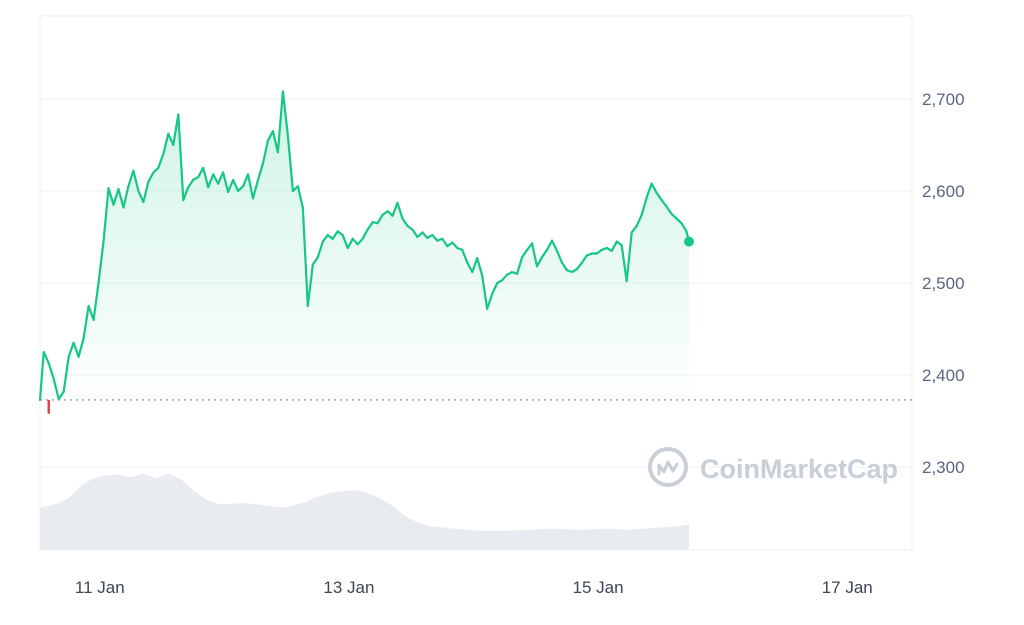 Image resolution: width=1024 pixels, height=625 pixels. Describe the element at coordinates (943, 99) in the screenshot. I see `y-tick-label: 2,700` at that location.